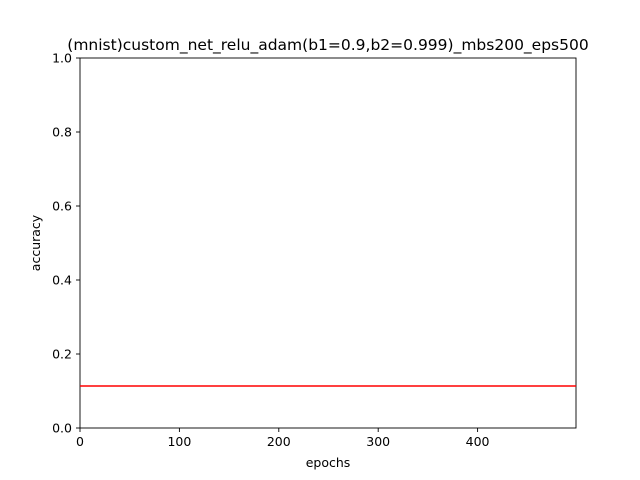 The height and width of the screenshot is (480, 640). I want to click on y-tick-label: 0.0, so click(62, 428).